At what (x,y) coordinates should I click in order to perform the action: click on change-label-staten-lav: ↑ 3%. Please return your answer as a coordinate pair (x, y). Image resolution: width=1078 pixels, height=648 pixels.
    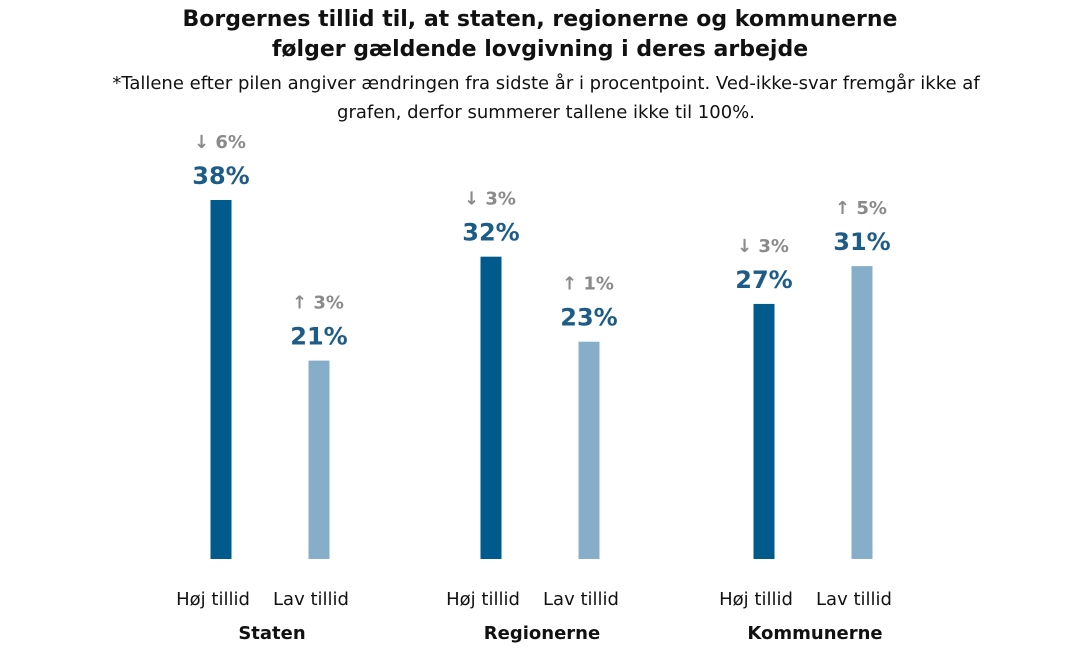
    Looking at the image, I should click on (318, 303).